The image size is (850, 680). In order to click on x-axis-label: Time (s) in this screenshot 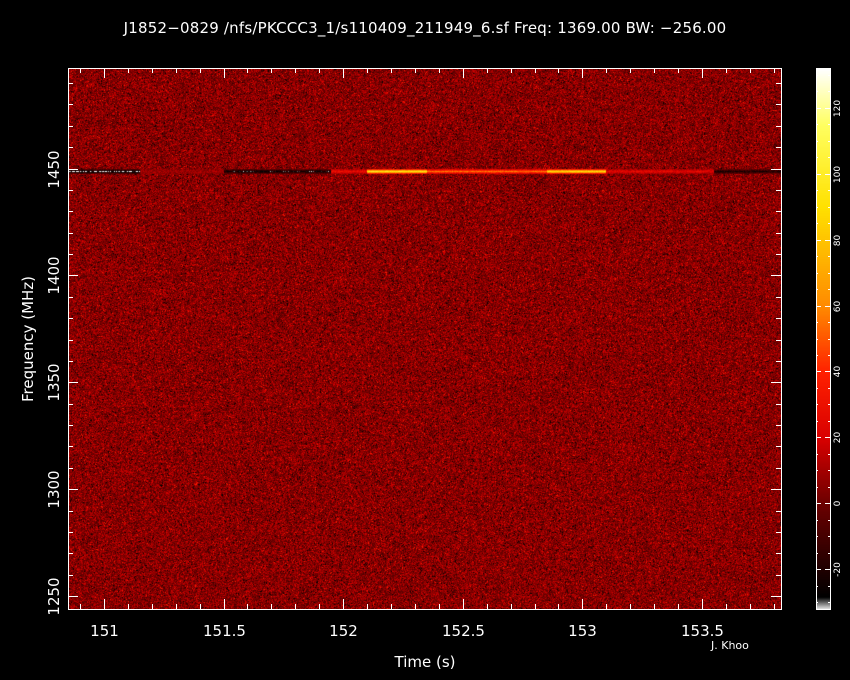, I will do `click(425, 662)`.